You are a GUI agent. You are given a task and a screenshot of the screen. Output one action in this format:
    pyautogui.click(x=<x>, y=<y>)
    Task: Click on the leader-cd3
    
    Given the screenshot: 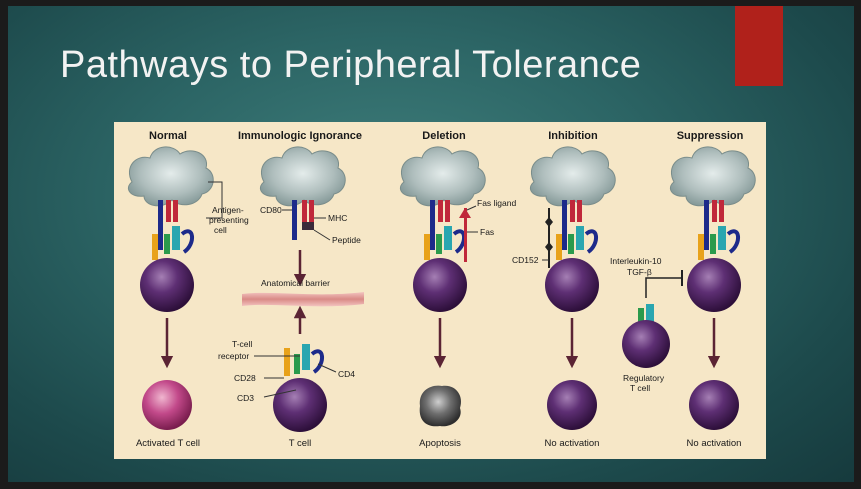 What is the action you would take?
    pyautogui.click(x=280, y=393)
    